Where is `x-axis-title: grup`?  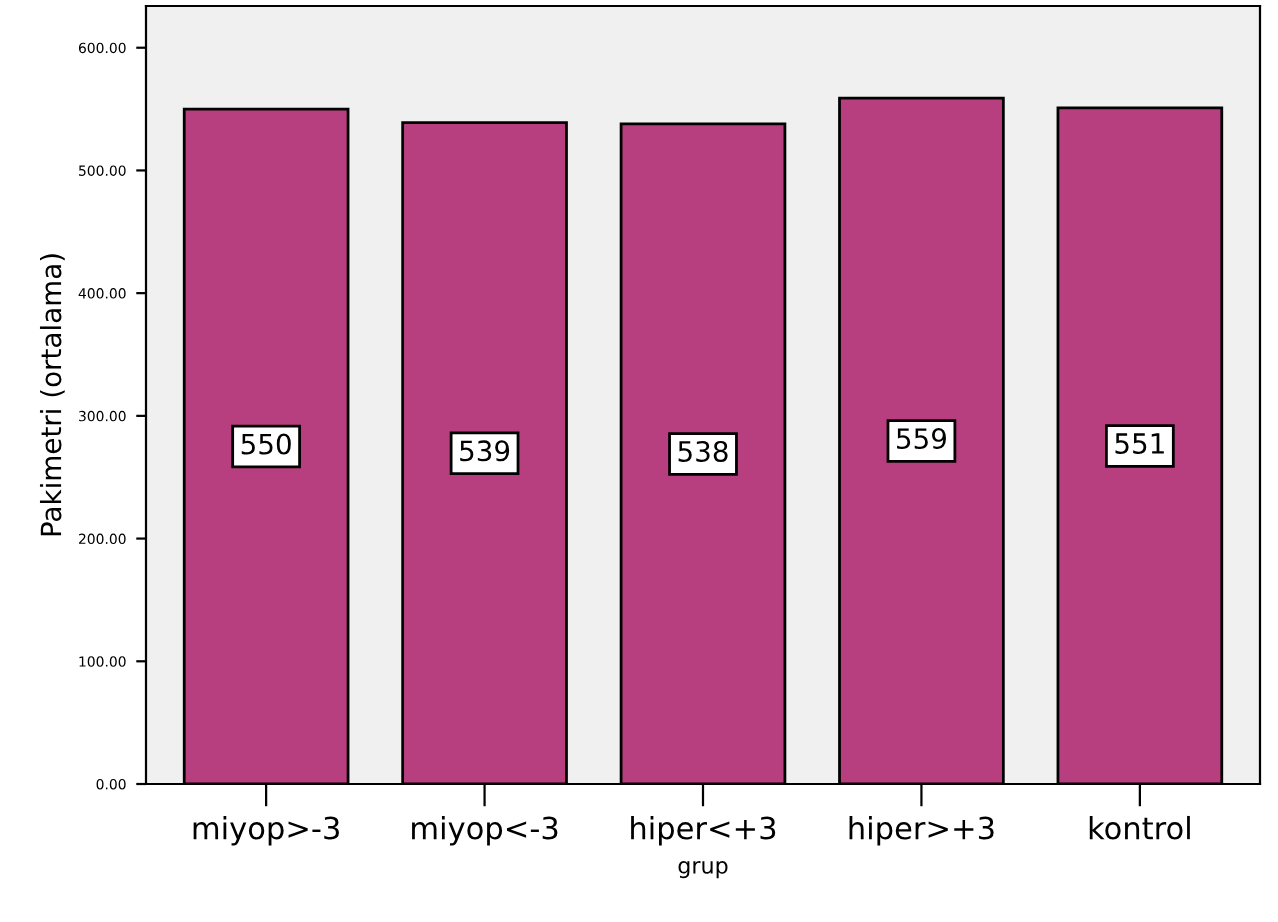 x-axis-title: grup is located at coordinates (703, 870).